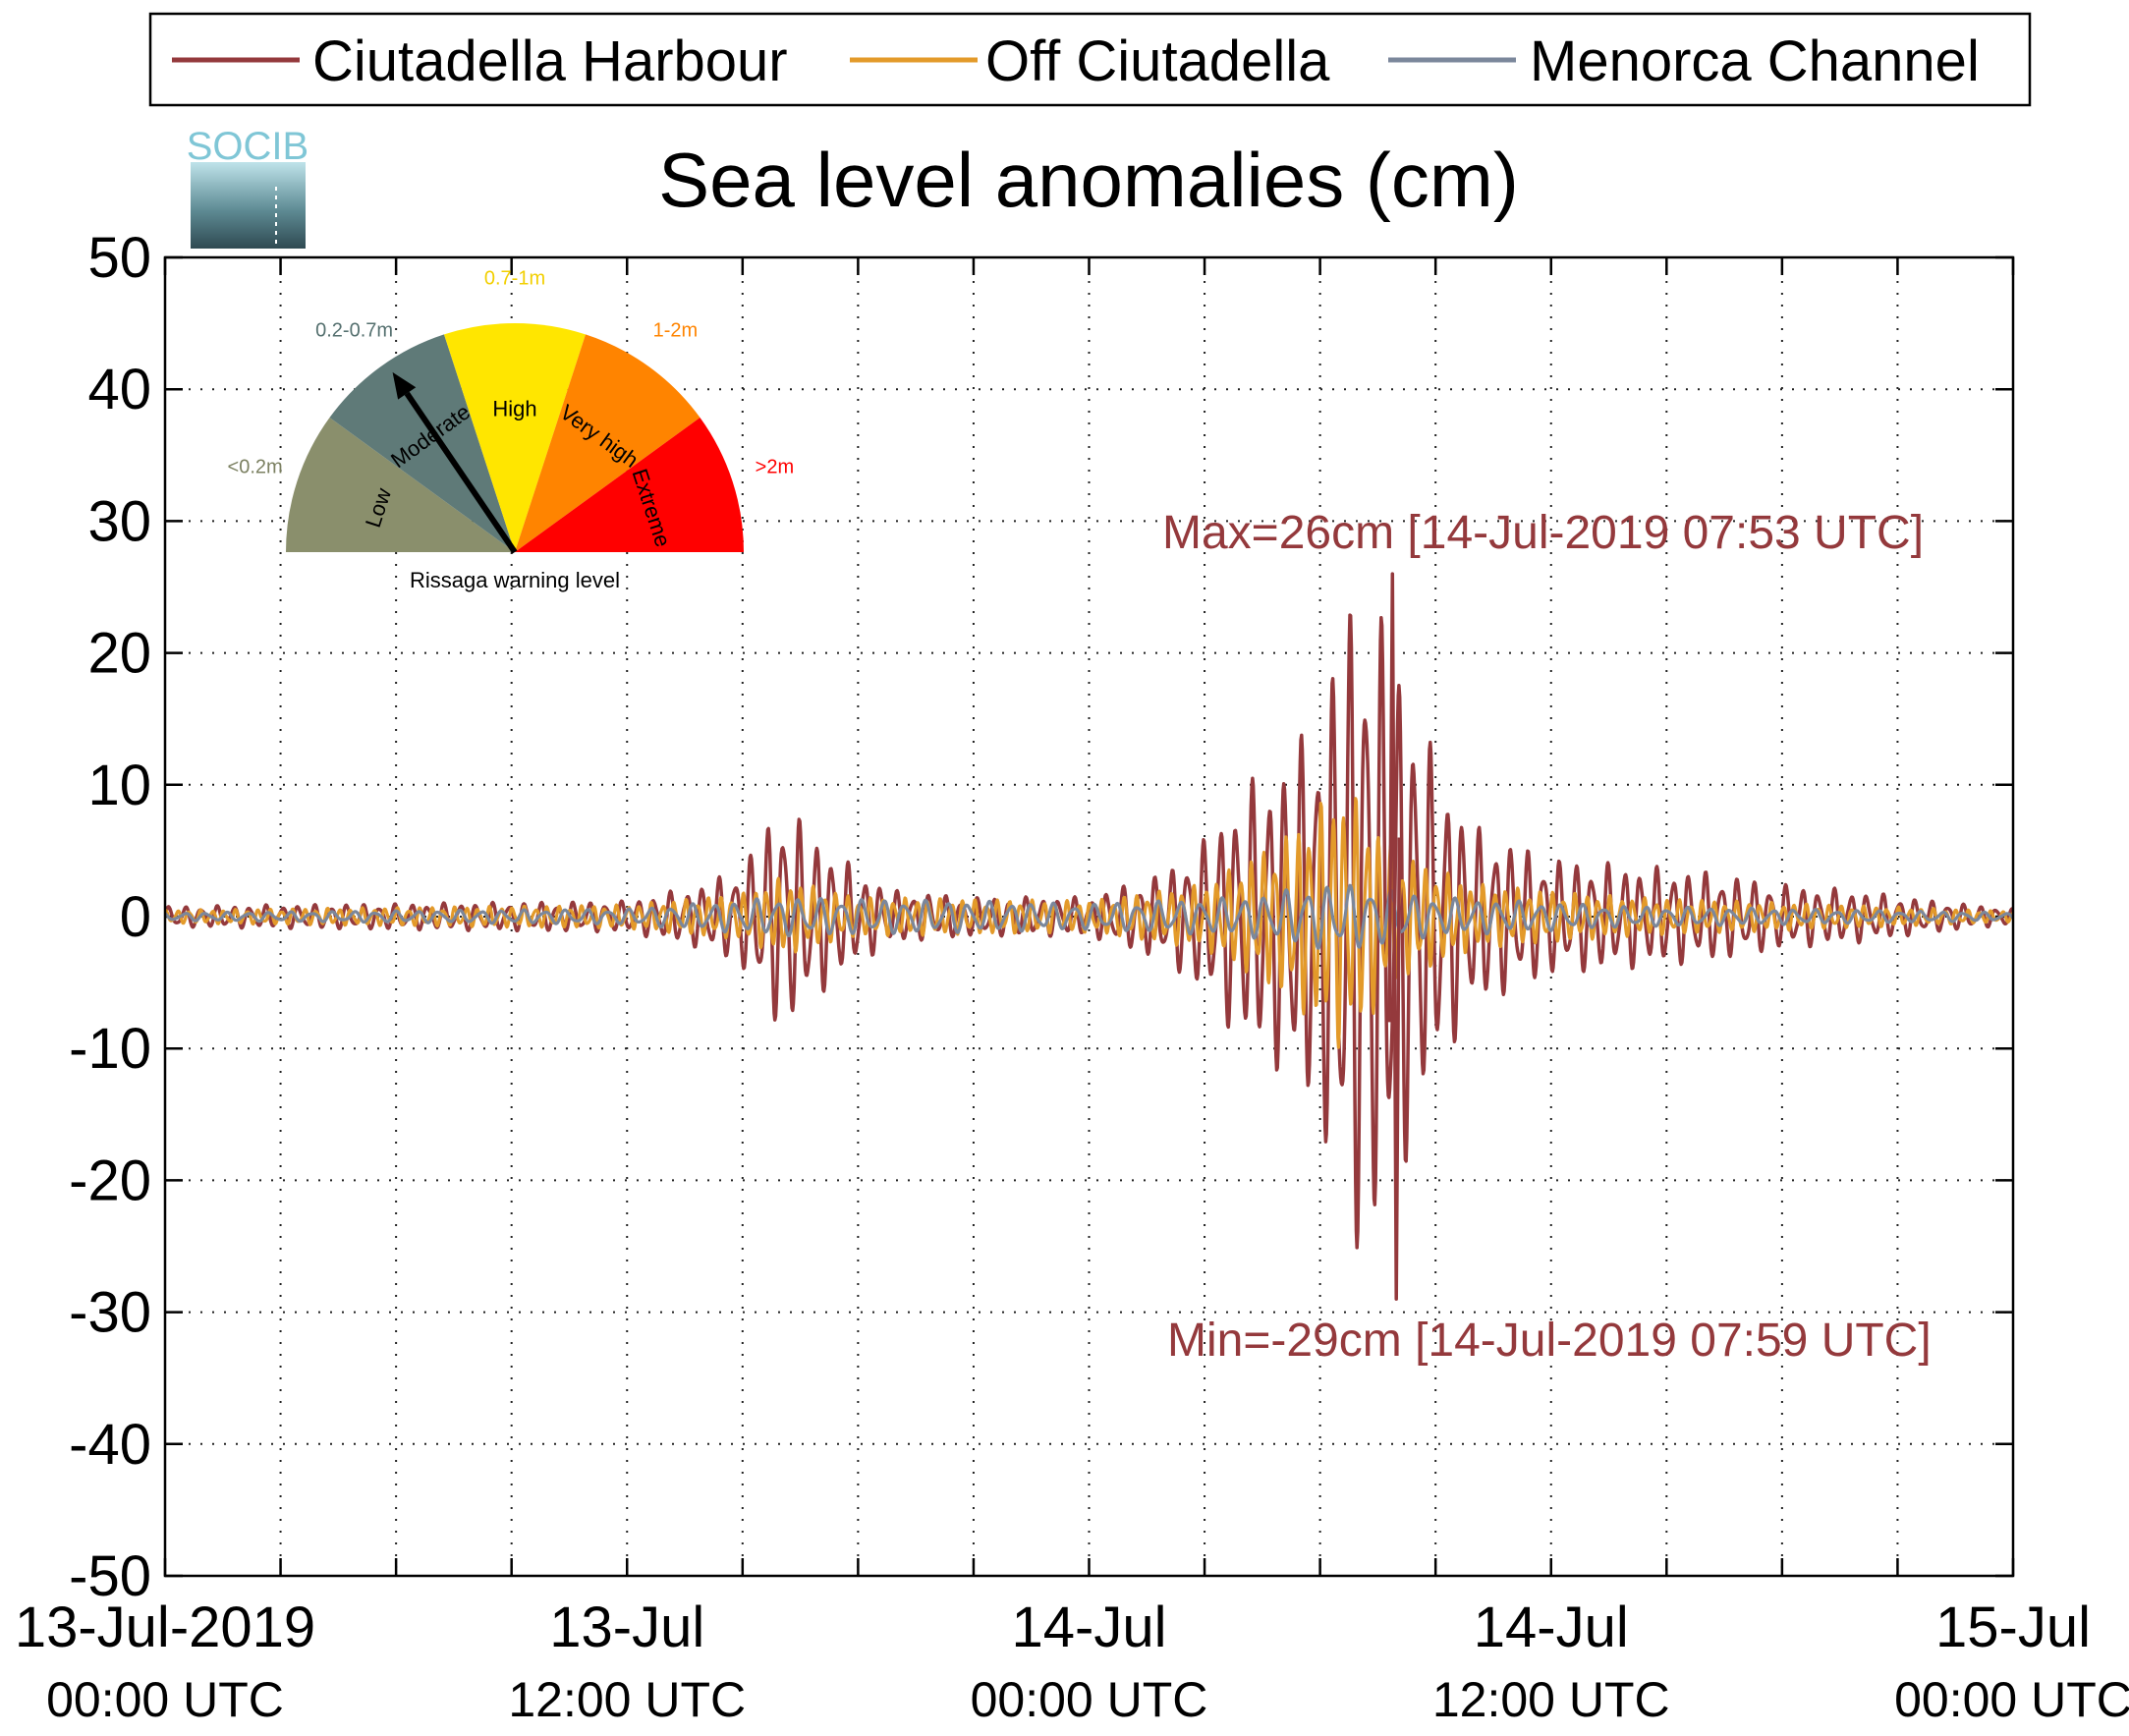 Image resolution: width=2129 pixels, height=1736 pixels. What do you see at coordinates (354, 330) in the screenshot?
I see `gauge-range-label: 0.2-0.7m` at bounding box center [354, 330].